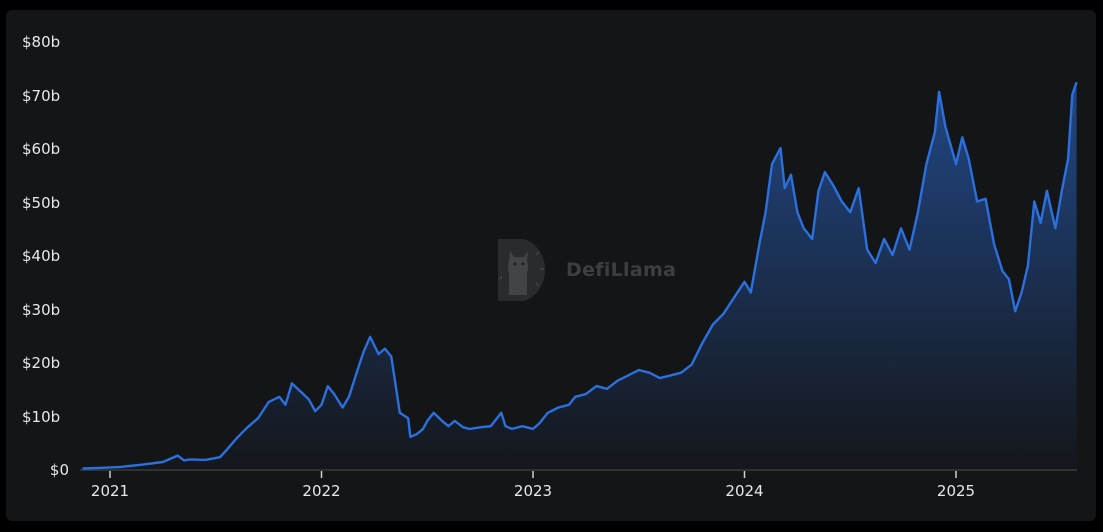 The image size is (1103, 532). Describe the element at coordinates (41, 42) in the screenshot. I see `y-tick-label: $80b` at that location.